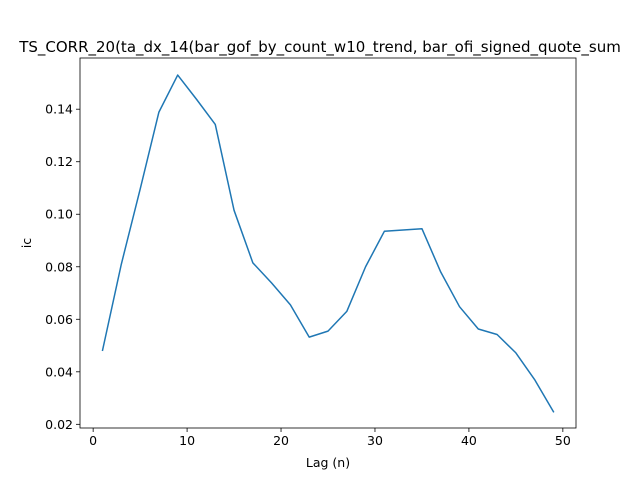 This screenshot has height=480, width=640. Describe the element at coordinates (563, 440) in the screenshot. I see `x-tick-label: 50` at that location.